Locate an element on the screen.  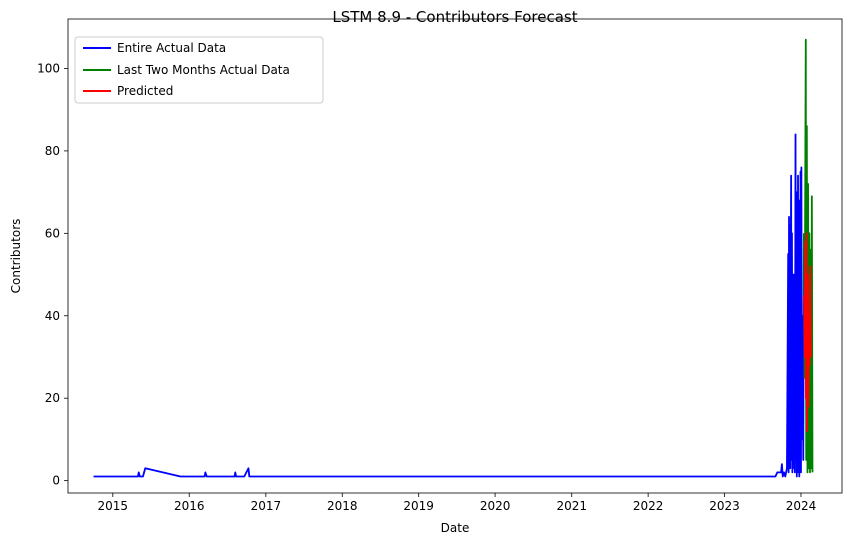
series-line-last-two-months is located at coordinates (808, 256).